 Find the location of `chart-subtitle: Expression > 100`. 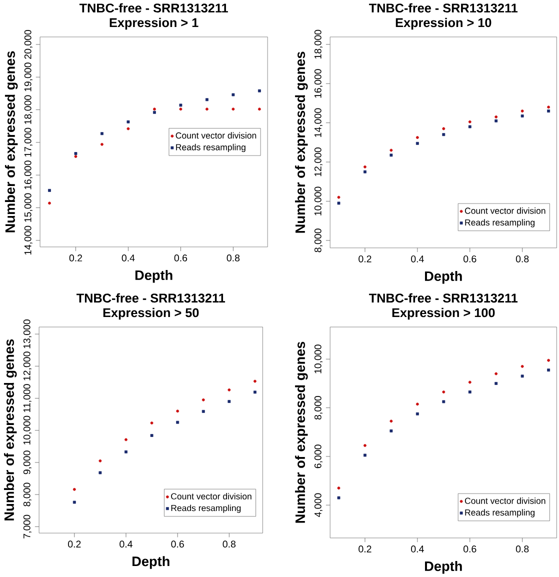

chart-subtitle: Expression > 100 is located at coordinates (443, 314).